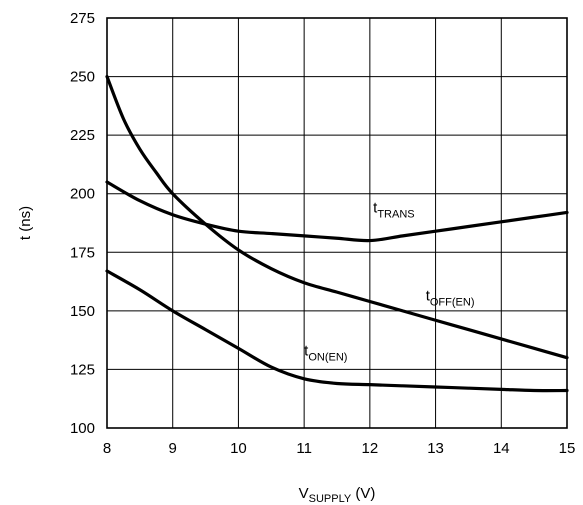 The image size is (583, 505). Describe the element at coordinates (327, 357) in the screenshot. I see `series-label-sub: ON(EN)` at that location.